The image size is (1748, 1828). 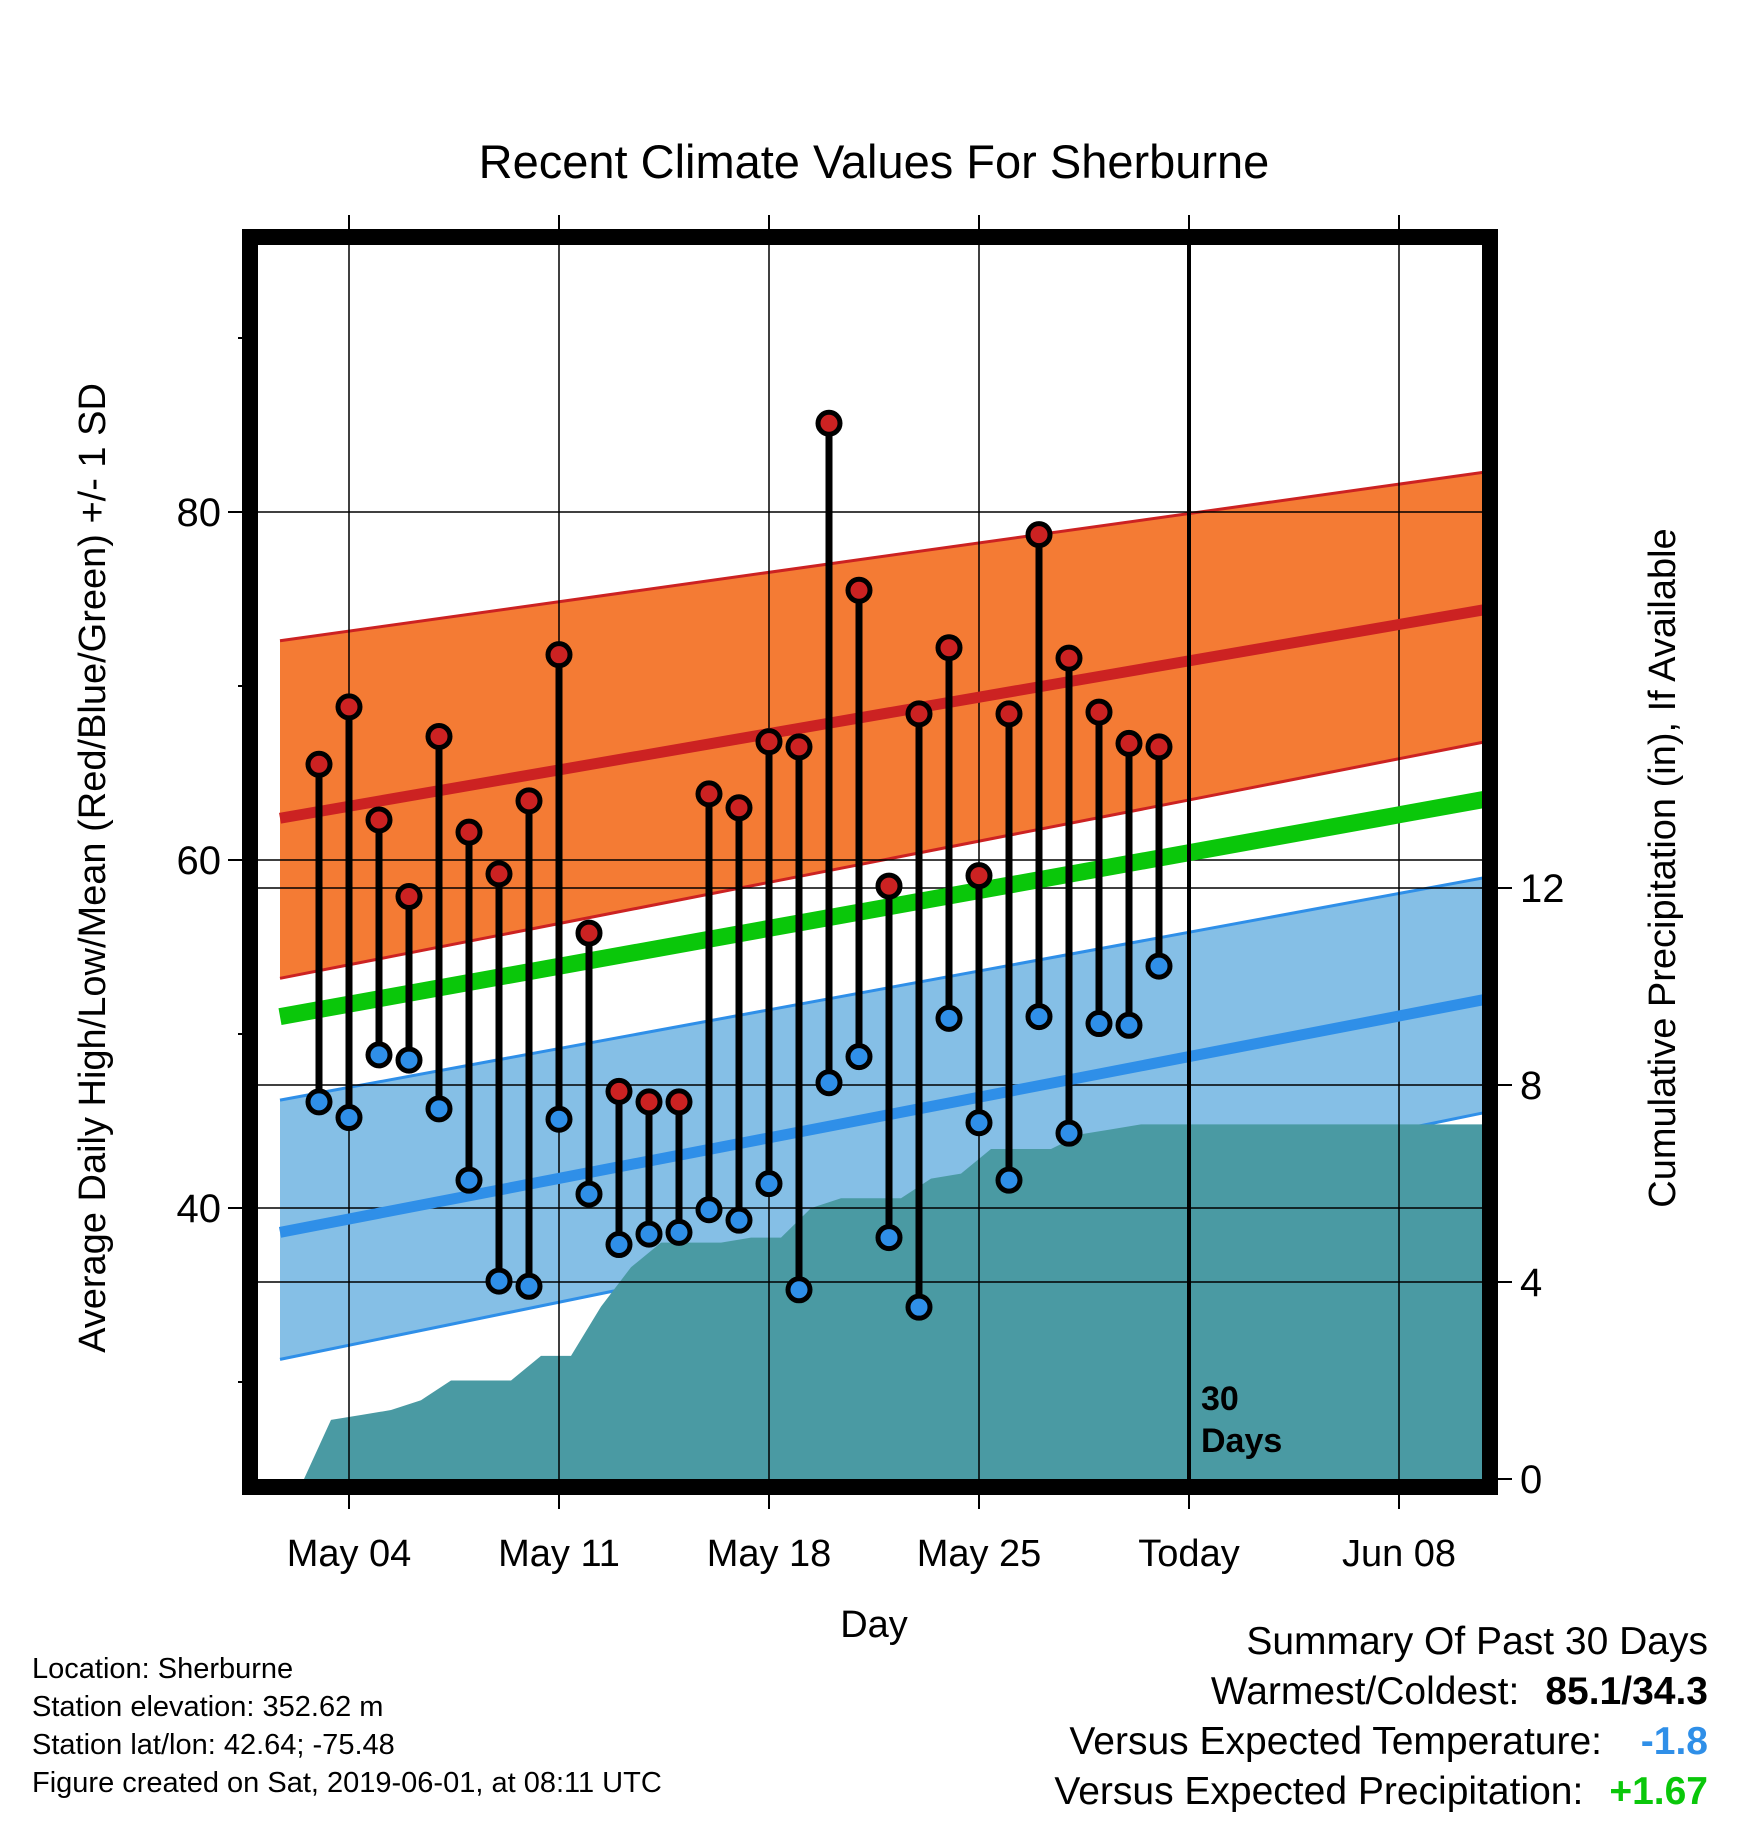 What do you see at coordinates (874, 161) in the screenshot?
I see `chart-title: Recent Climate Values For Sherburne` at bounding box center [874, 161].